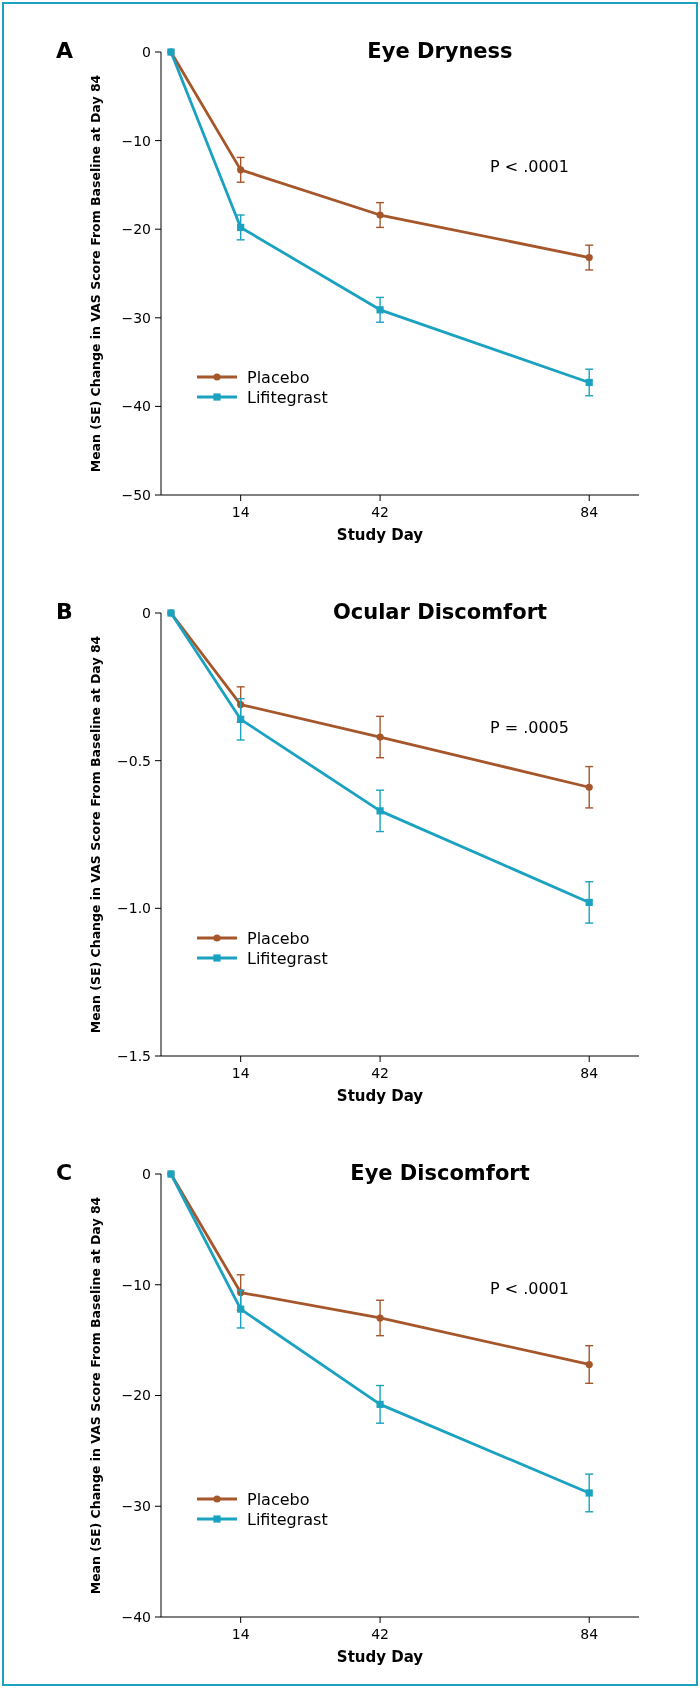 This screenshot has height=1688, width=700. I want to click on y-tick-label: −0.5, so click(134, 760).